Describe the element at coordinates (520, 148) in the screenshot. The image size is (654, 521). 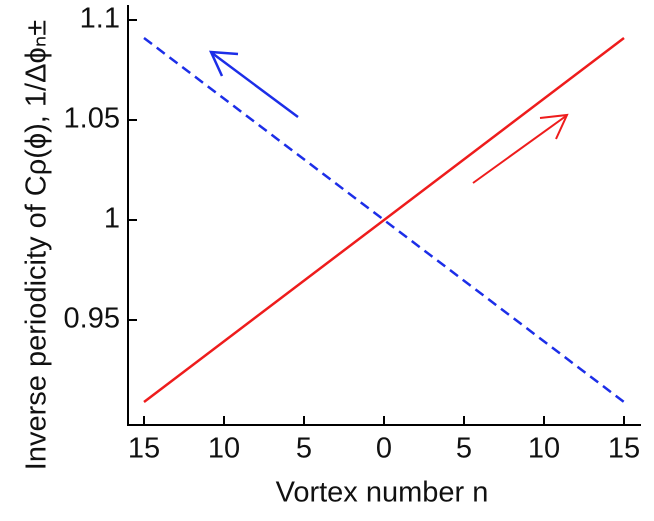
I see `arrow-red` at that location.